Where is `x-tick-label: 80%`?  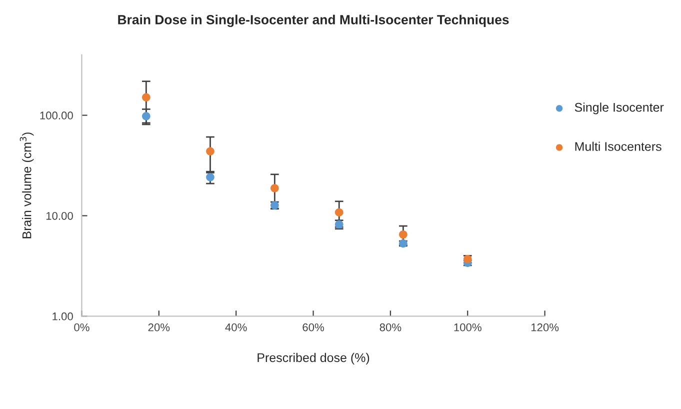
x-tick-label: 80% is located at coordinates (391, 327).